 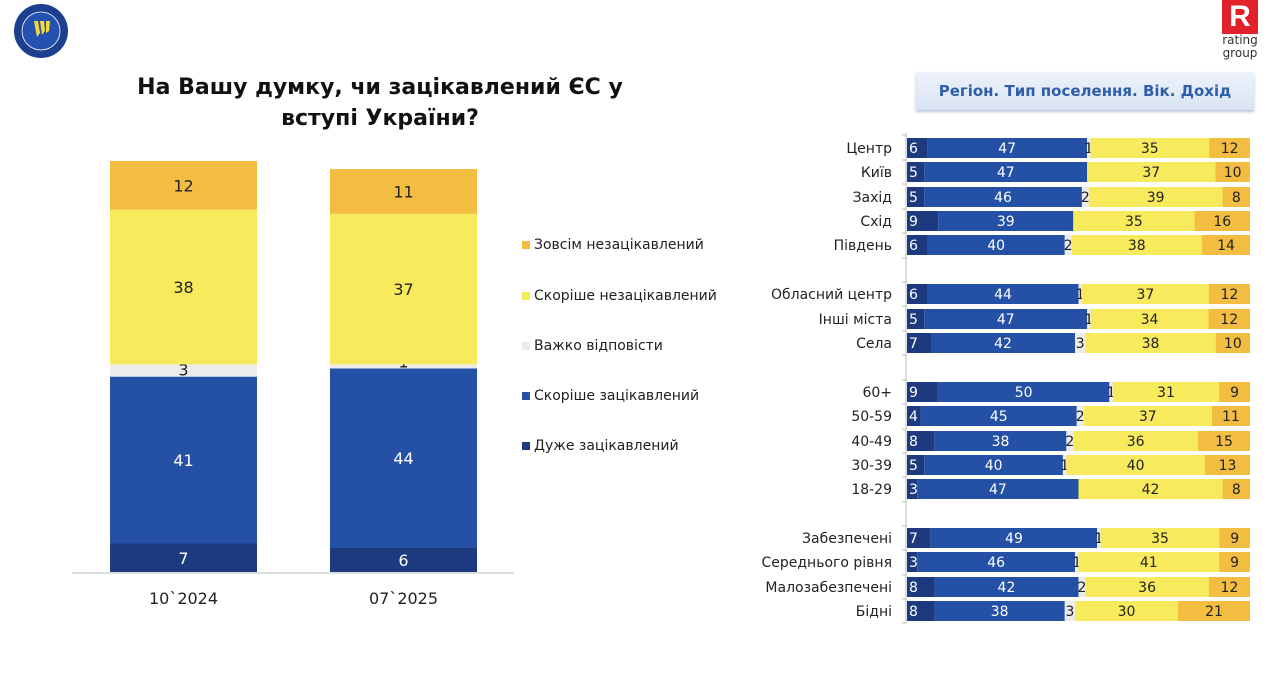 I want to click on euam-logo, so click(x=41, y=31).